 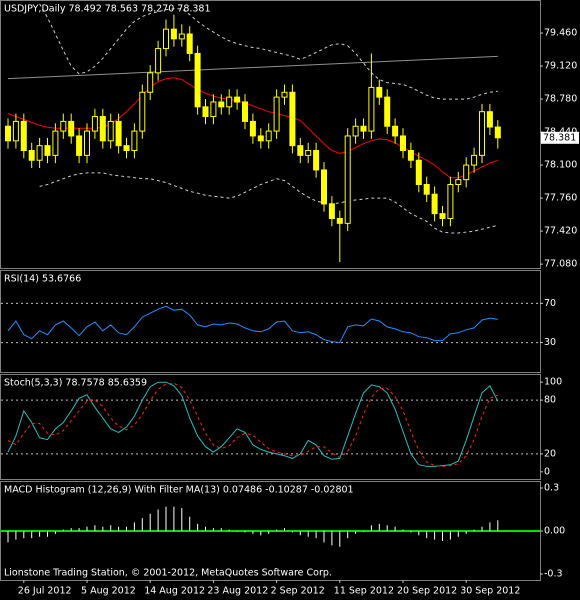 I want to click on trend-line, so click(x=252, y=67).